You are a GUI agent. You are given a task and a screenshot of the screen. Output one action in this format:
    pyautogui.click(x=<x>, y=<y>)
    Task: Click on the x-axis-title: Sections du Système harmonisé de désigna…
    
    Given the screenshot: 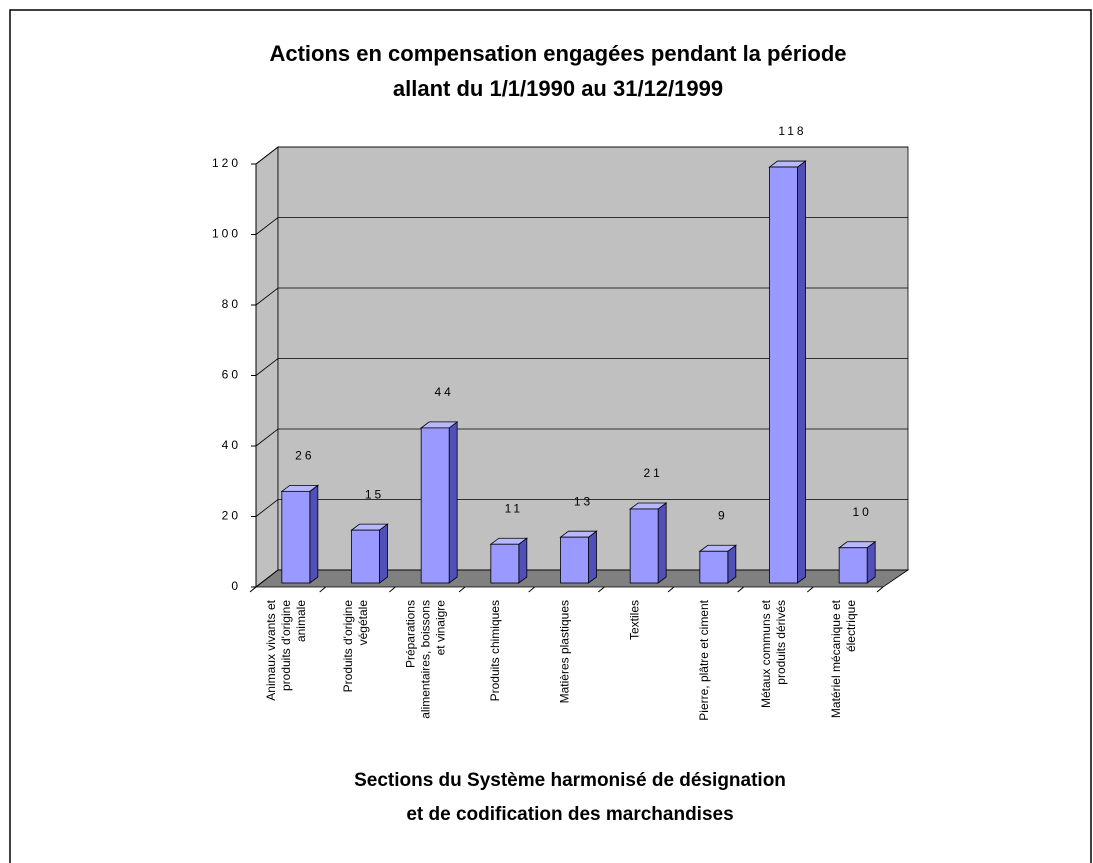 What is the action you would take?
    pyautogui.click(x=570, y=780)
    